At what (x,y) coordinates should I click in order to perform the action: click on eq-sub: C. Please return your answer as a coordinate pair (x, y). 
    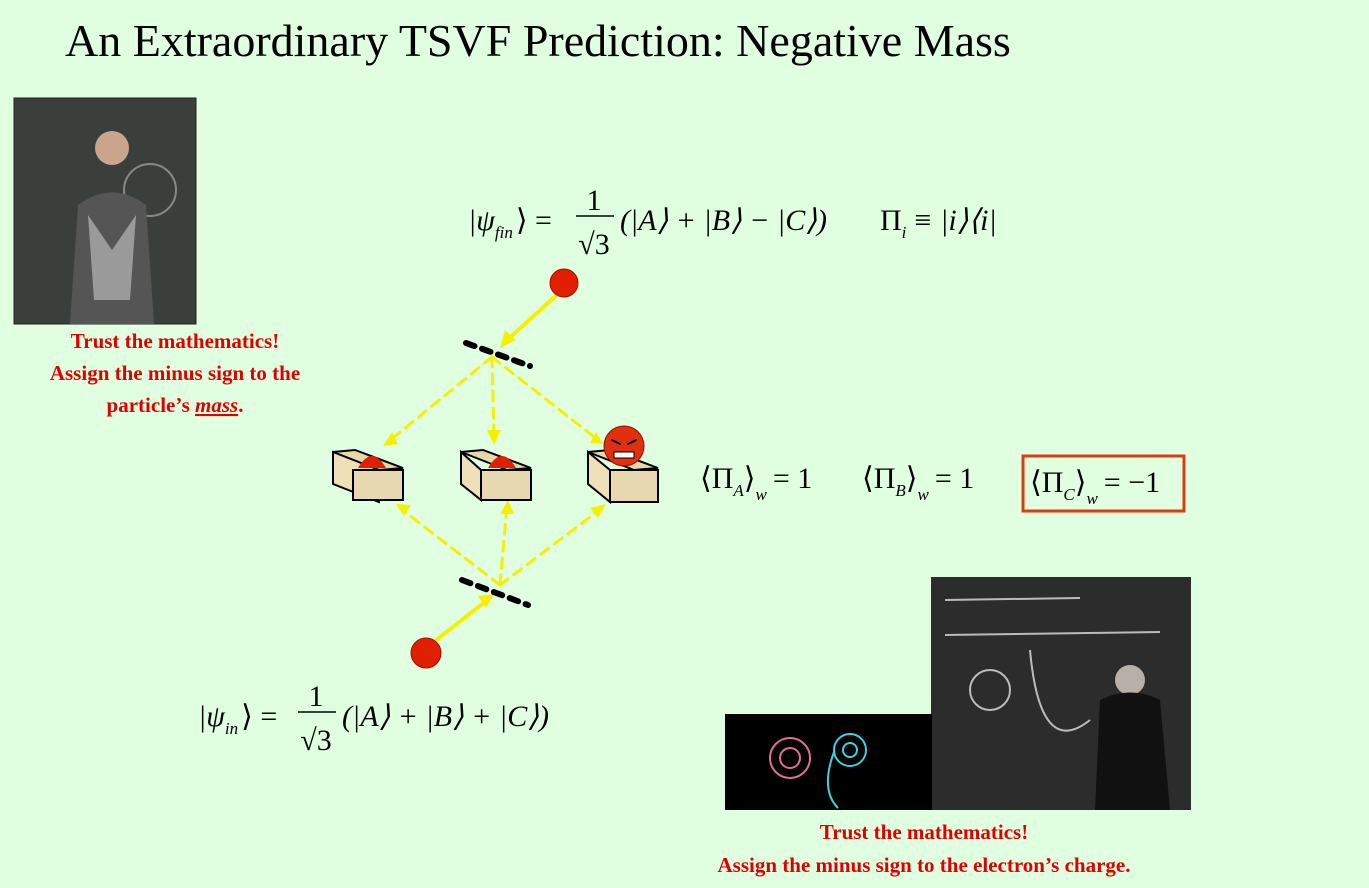
    Looking at the image, I should click on (1069, 494).